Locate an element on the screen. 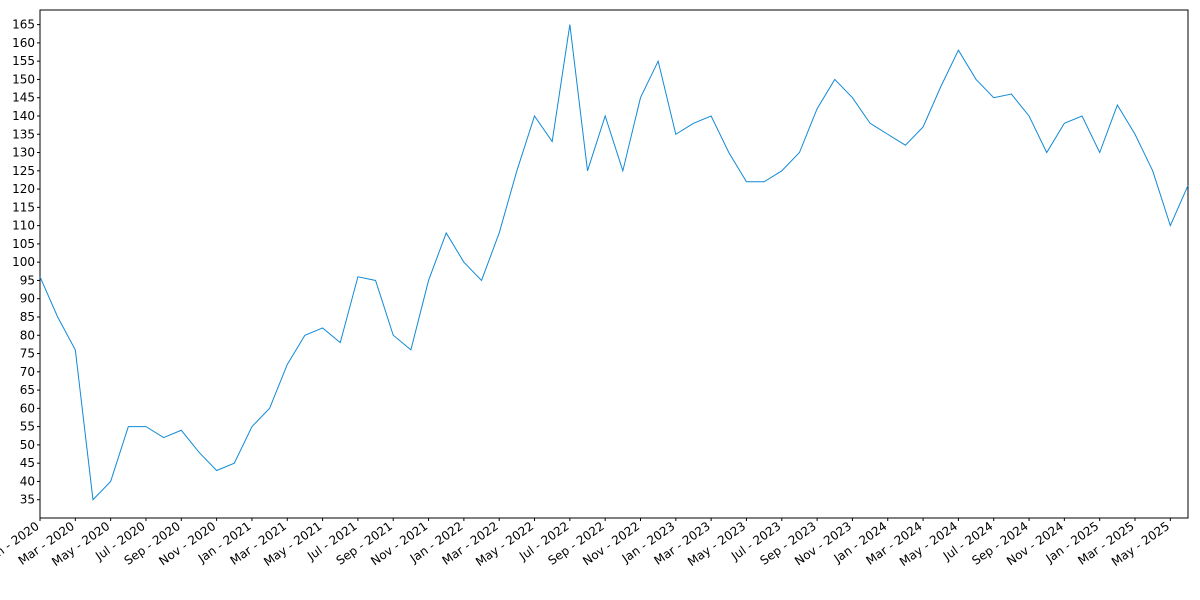  y-tick-label: 60 is located at coordinates (27, 408).